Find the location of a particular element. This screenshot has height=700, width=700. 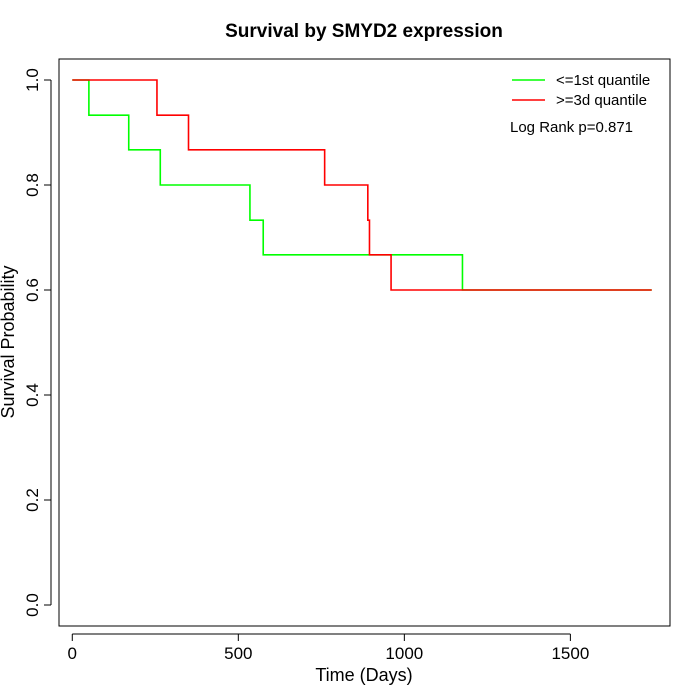

x-tick-label: 0 is located at coordinates (72, 653).